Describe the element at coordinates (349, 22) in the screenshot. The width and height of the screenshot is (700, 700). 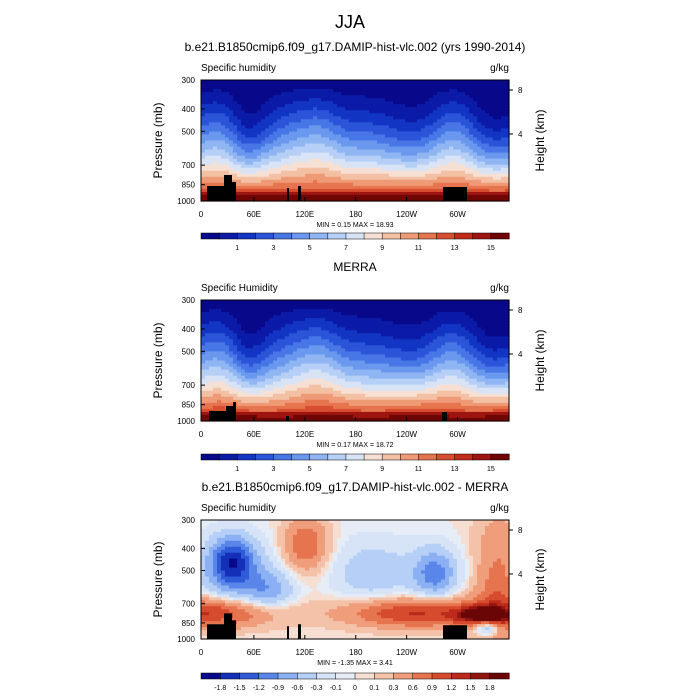
I see `figure-title: JJA` at that location.